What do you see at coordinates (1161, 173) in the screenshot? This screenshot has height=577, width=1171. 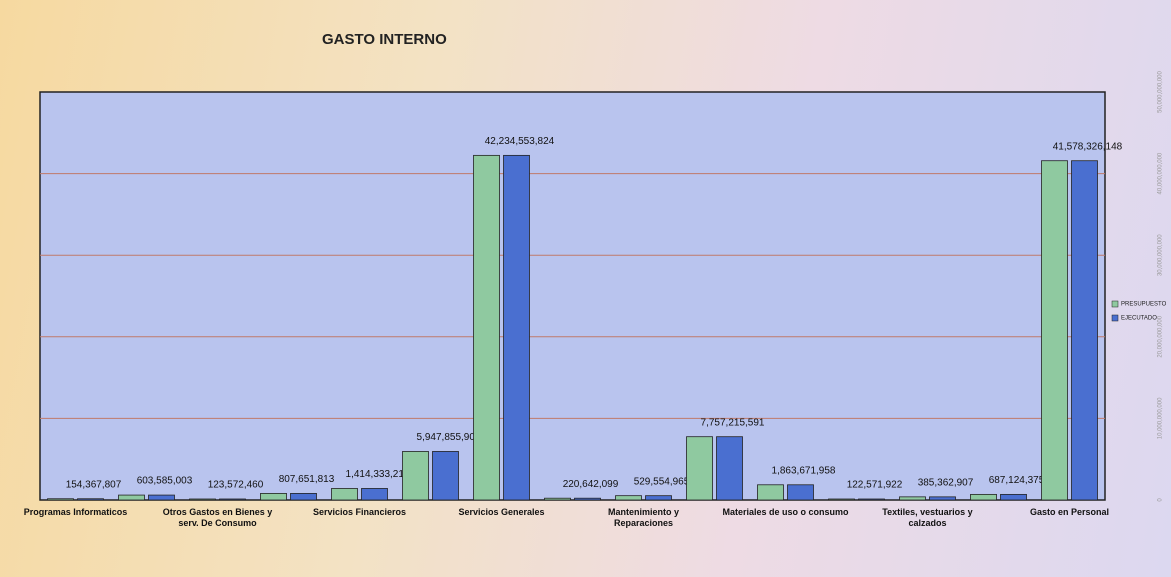 I see `y-tick-label: 40,000,000,000` at bounding box center [1161, 173].